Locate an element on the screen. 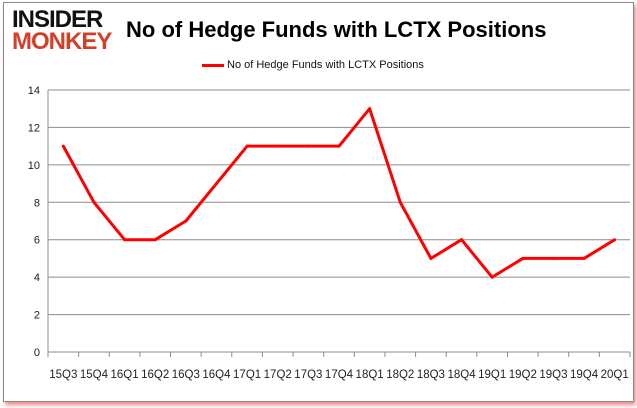  legend-label: No of Hedge Funds with LCTX Positions is located at coordinates (325, 65).